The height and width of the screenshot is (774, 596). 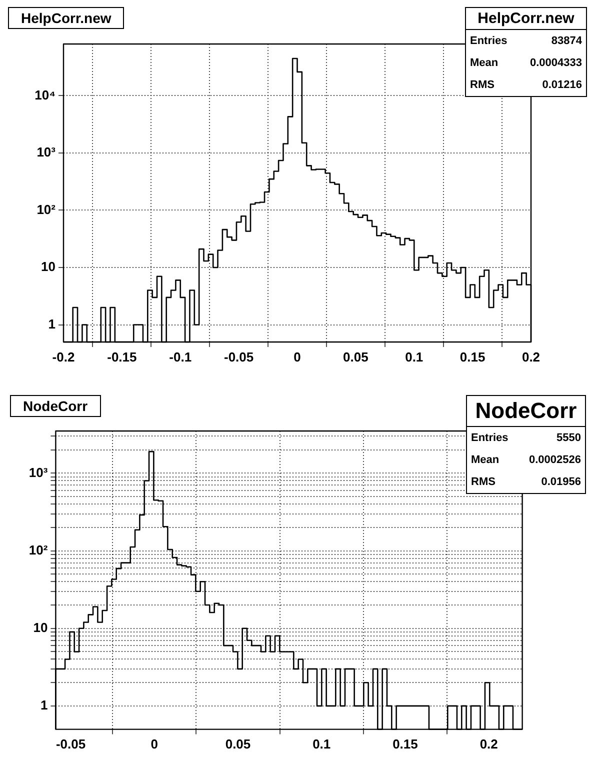 I want to click on text: HelpCorr.new, so click(x=526, y=19).